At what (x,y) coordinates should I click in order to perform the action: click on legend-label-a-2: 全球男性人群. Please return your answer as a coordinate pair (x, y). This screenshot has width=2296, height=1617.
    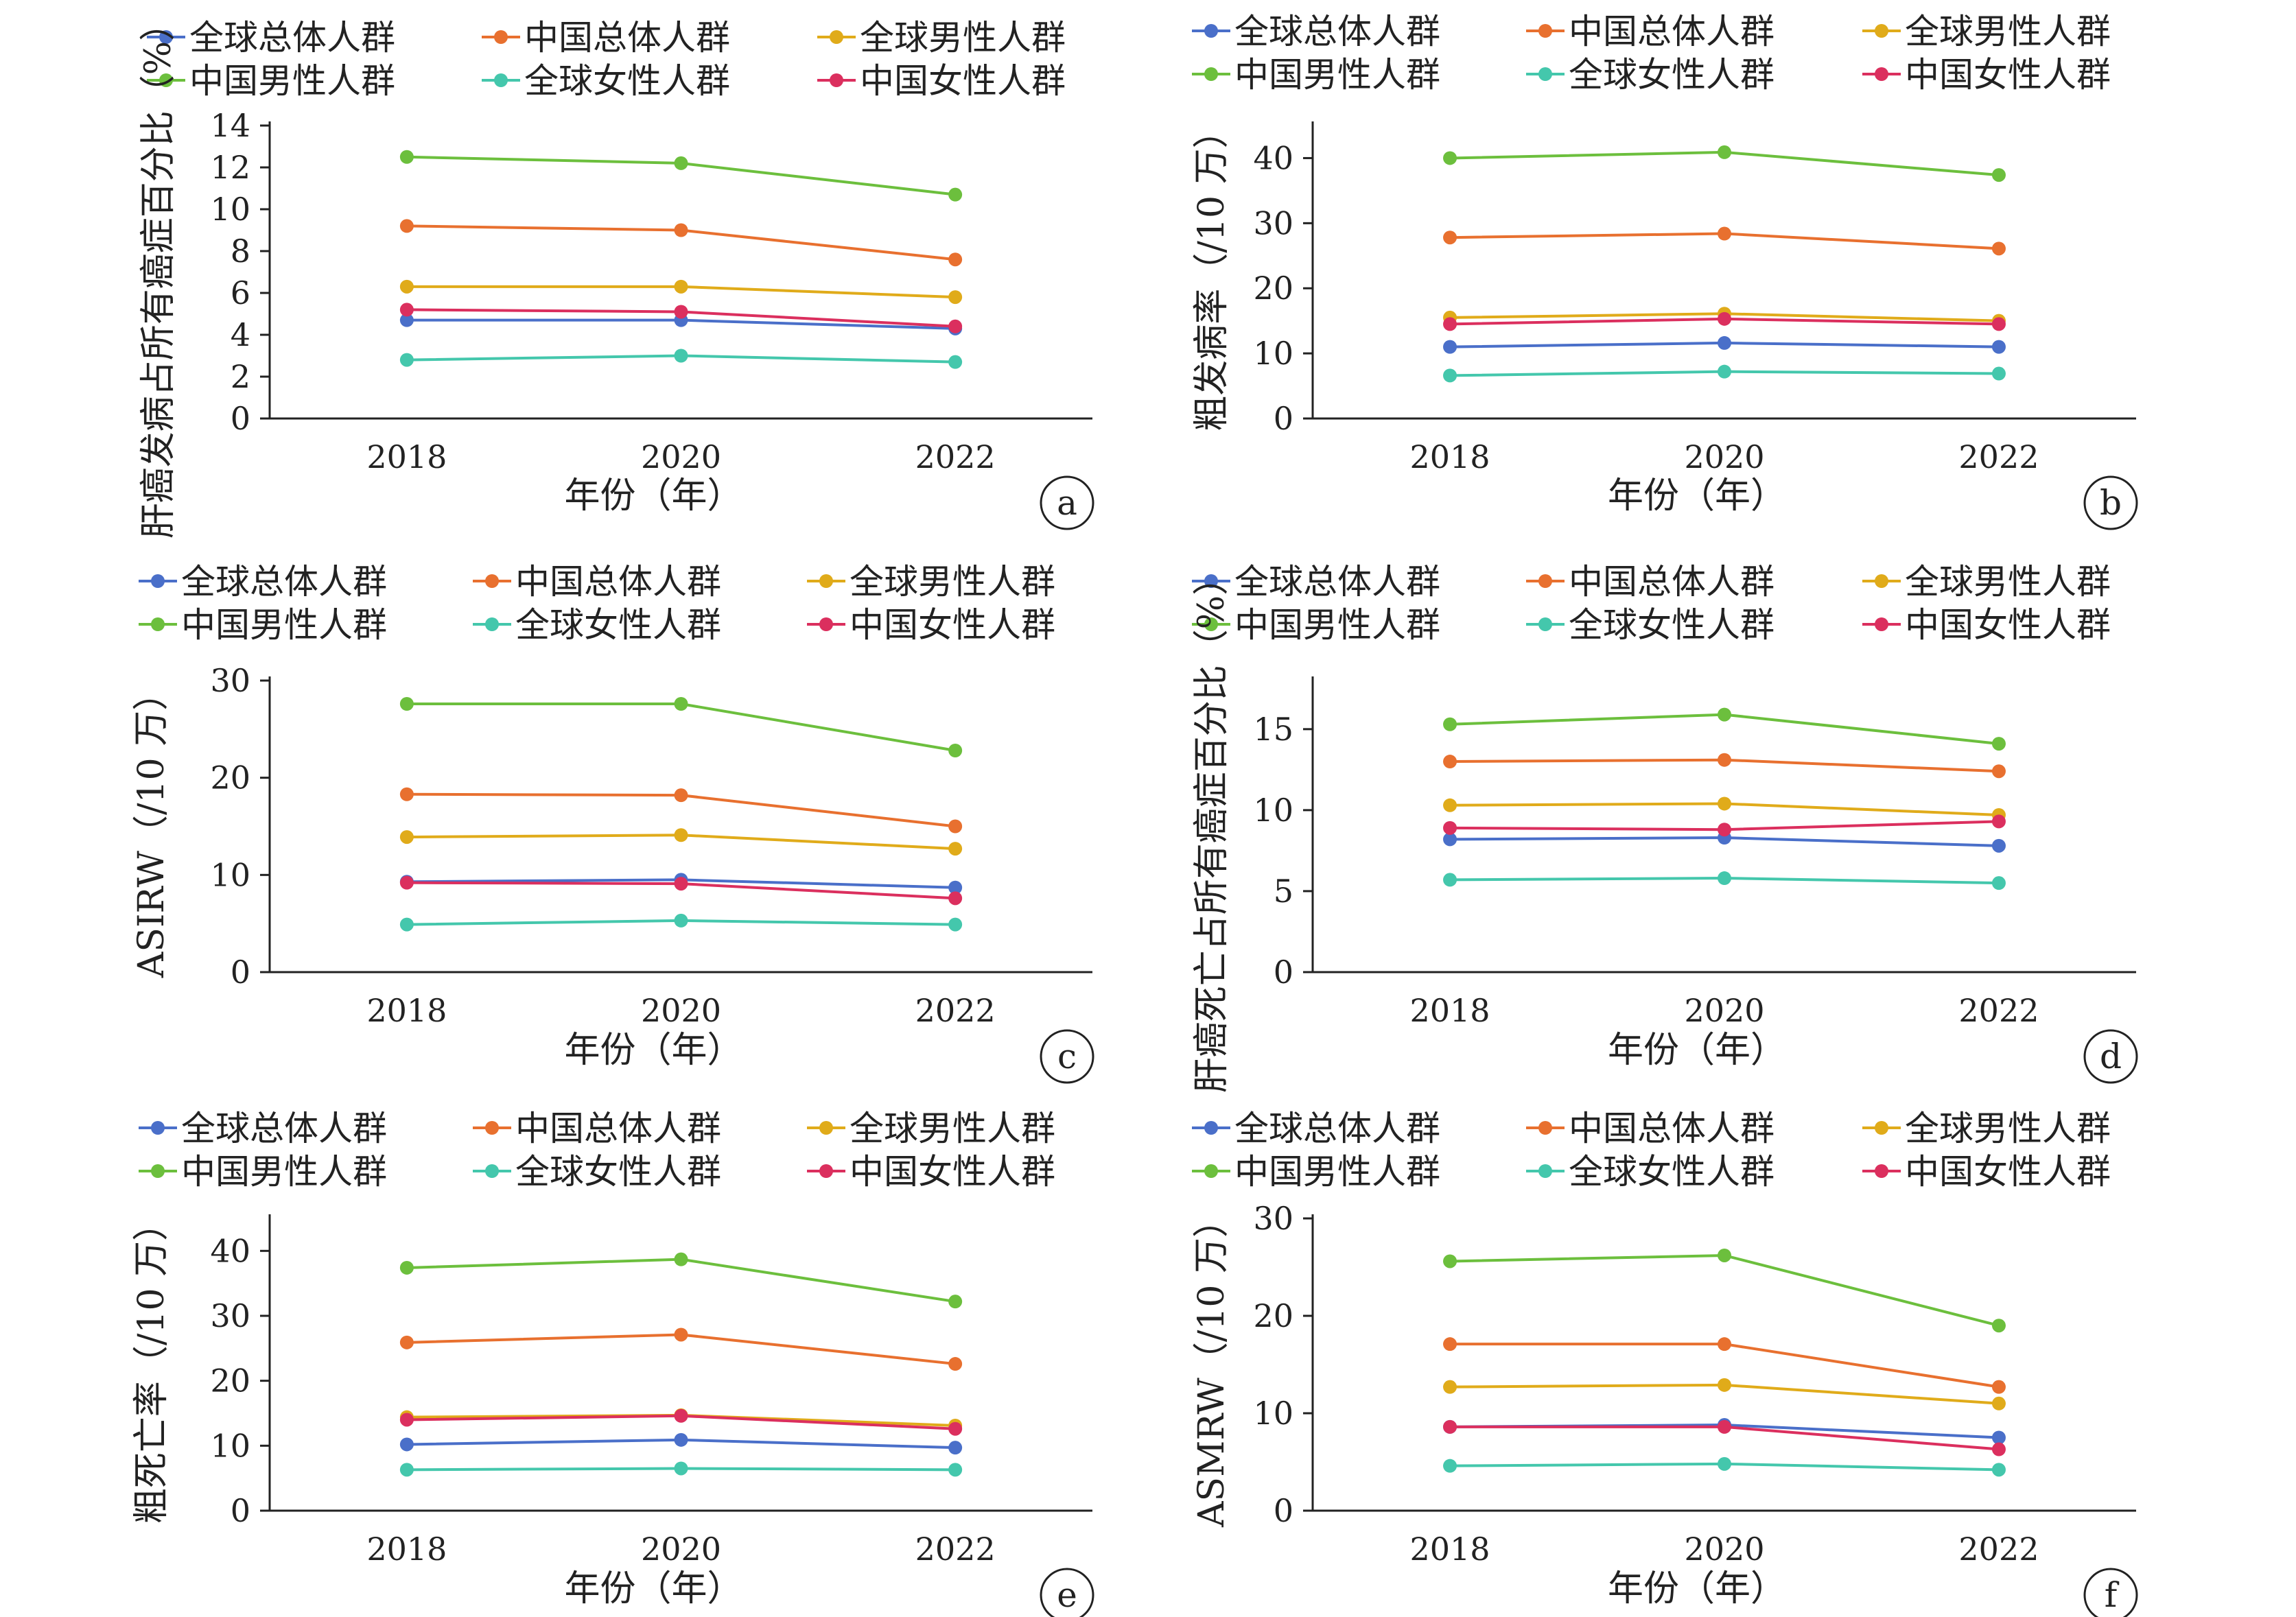
    Looking at the image, I should click on (963, 38).